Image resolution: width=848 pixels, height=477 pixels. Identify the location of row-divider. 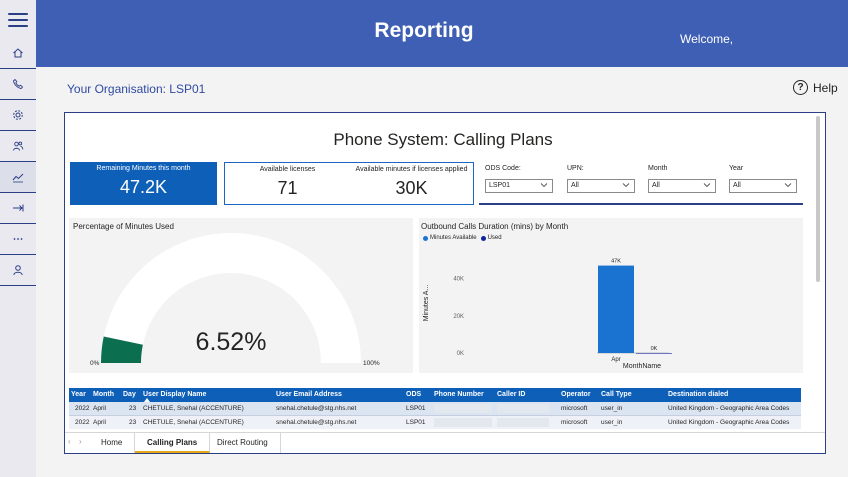
(435, 415).